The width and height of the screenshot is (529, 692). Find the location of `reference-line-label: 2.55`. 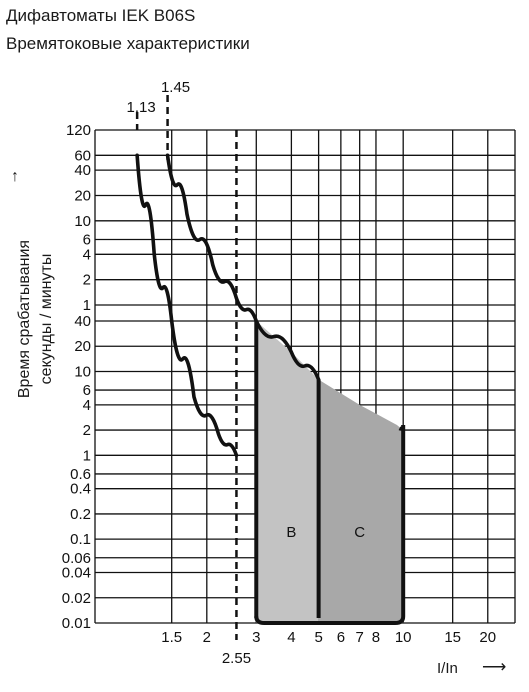

reference-line-label: 2.55 is located at coordinates (236, 658).